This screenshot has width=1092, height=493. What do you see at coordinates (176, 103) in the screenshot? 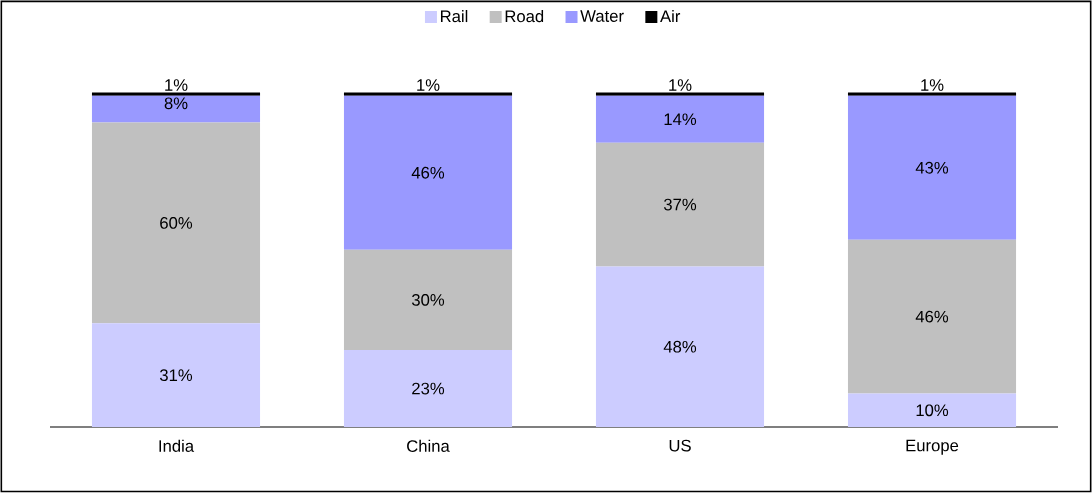
I see `data-label: 8%` at bounding box center [176, 103].